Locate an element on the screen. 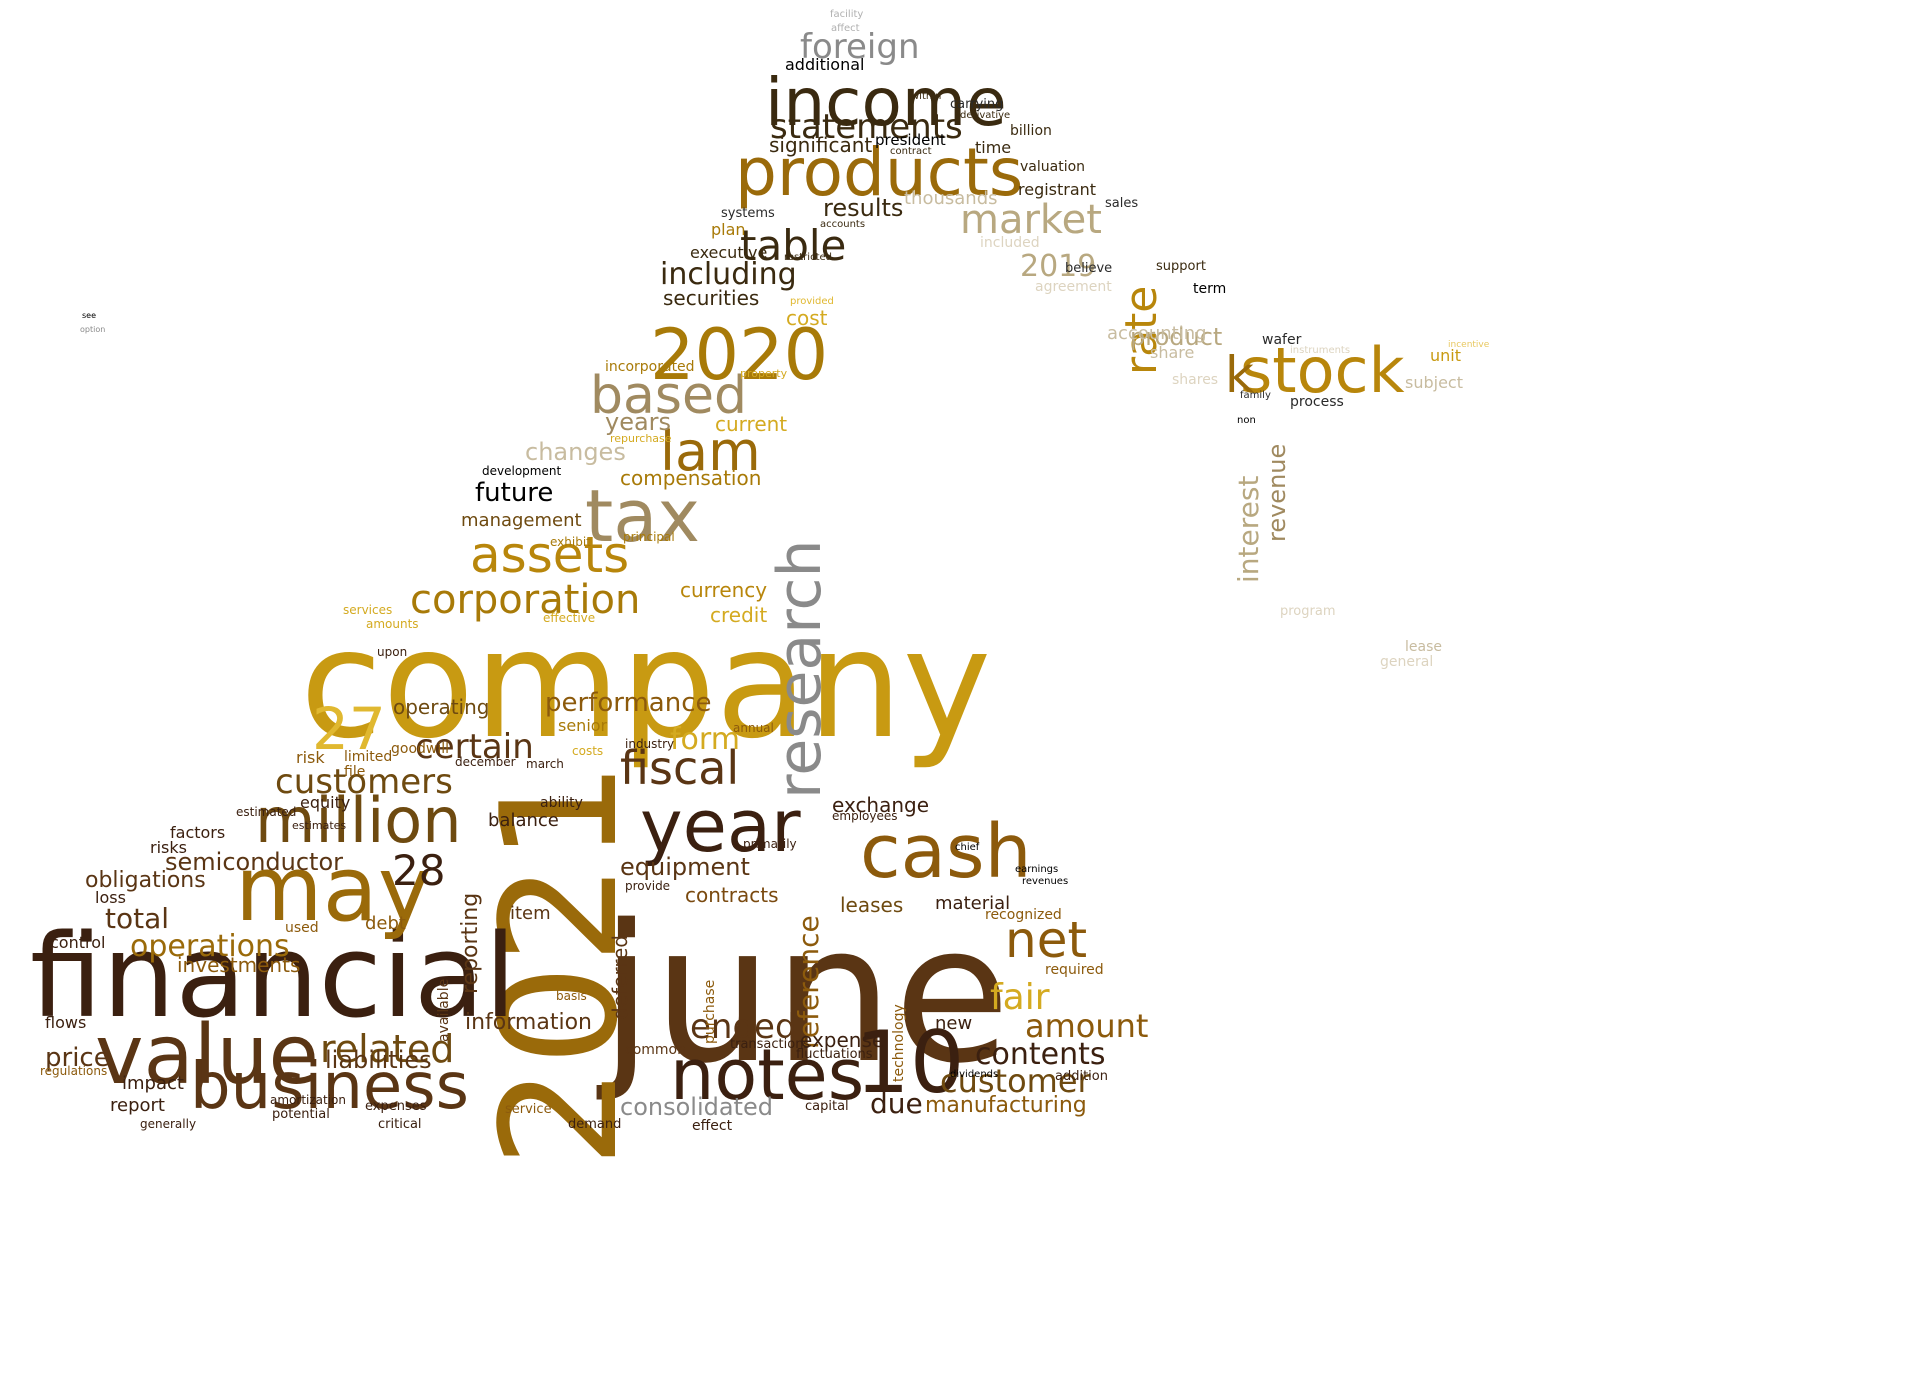  word-54: semiconductor is located at coordinates (254, 862).